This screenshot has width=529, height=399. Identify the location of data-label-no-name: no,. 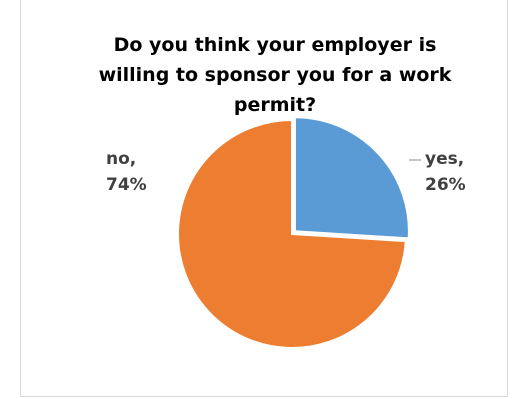
(121, 159).